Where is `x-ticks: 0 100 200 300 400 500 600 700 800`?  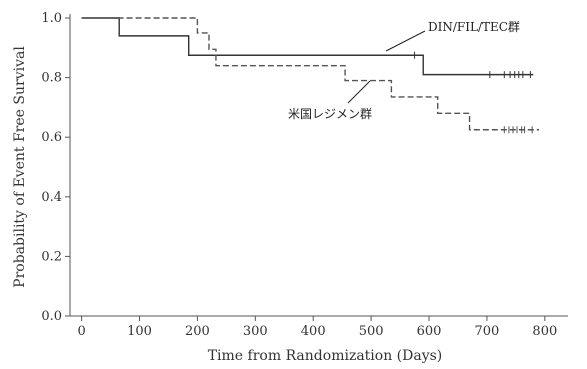 x-ticks: 0 100 200 300 400 500 600 700 800 is located at coordinates (317, 327).